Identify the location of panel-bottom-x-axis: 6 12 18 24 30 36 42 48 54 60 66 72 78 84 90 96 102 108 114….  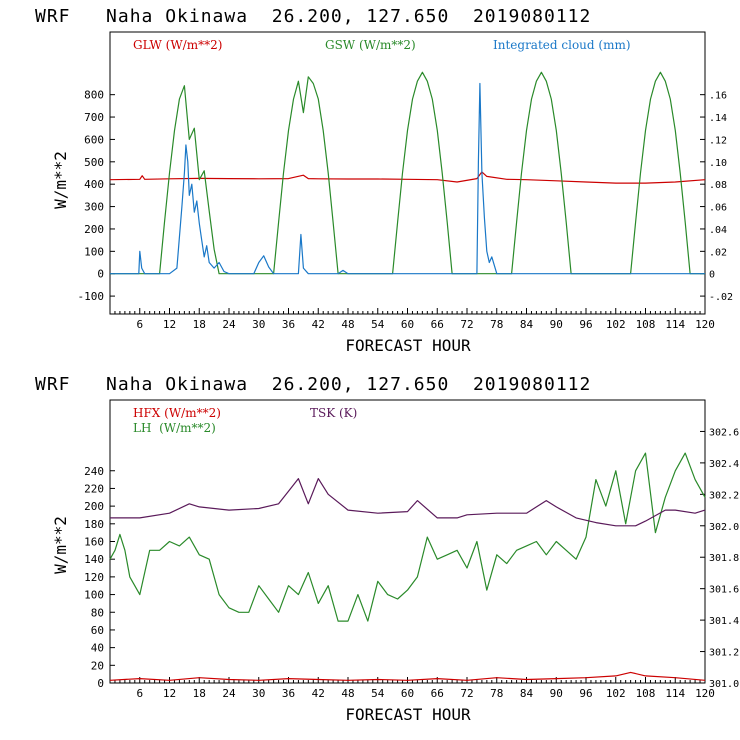
(414, 688).